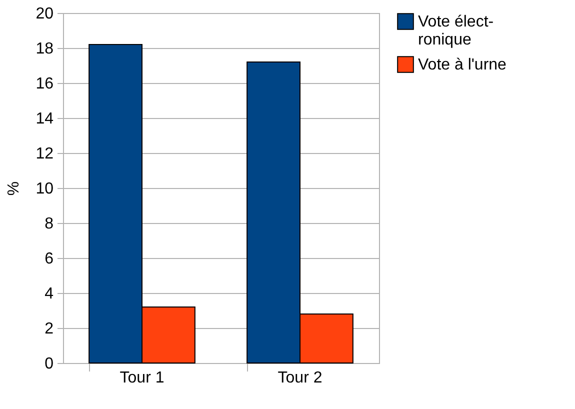 This screenshot has height=409, width=575. I want to click on y-tick-label: 16, so click(45, 84).